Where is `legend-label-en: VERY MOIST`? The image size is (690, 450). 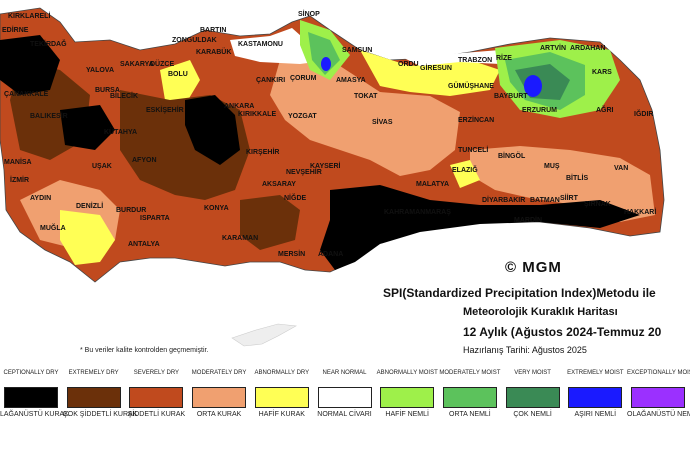 legend-label-en: VERY MOIST is located at coordinates (532, 373).